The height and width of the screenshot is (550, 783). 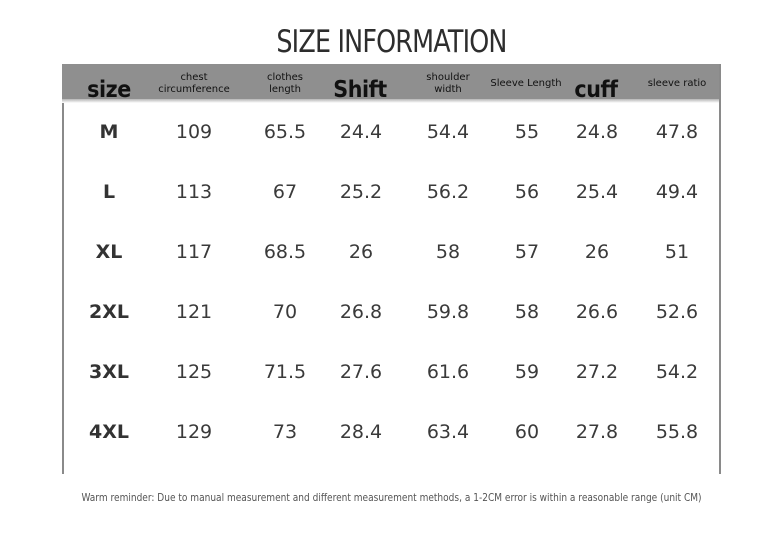 What do you see at coordinates (285, 372) in the screenshot?
I see `measurement-cell: 71.5` at bounding box center [285, 372].